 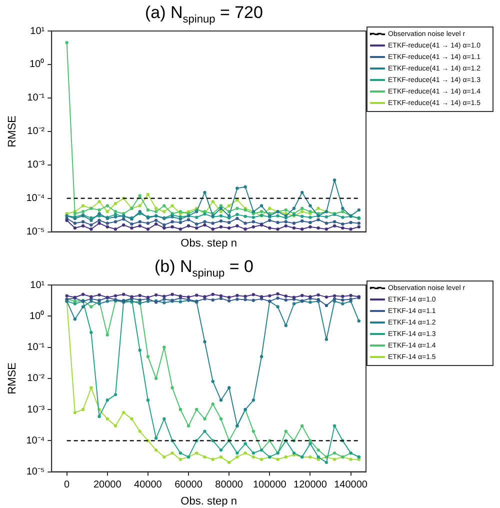 I want to click on chart-title: (b) N$_{spinup}$ = 0, so click(x=204, y=268).